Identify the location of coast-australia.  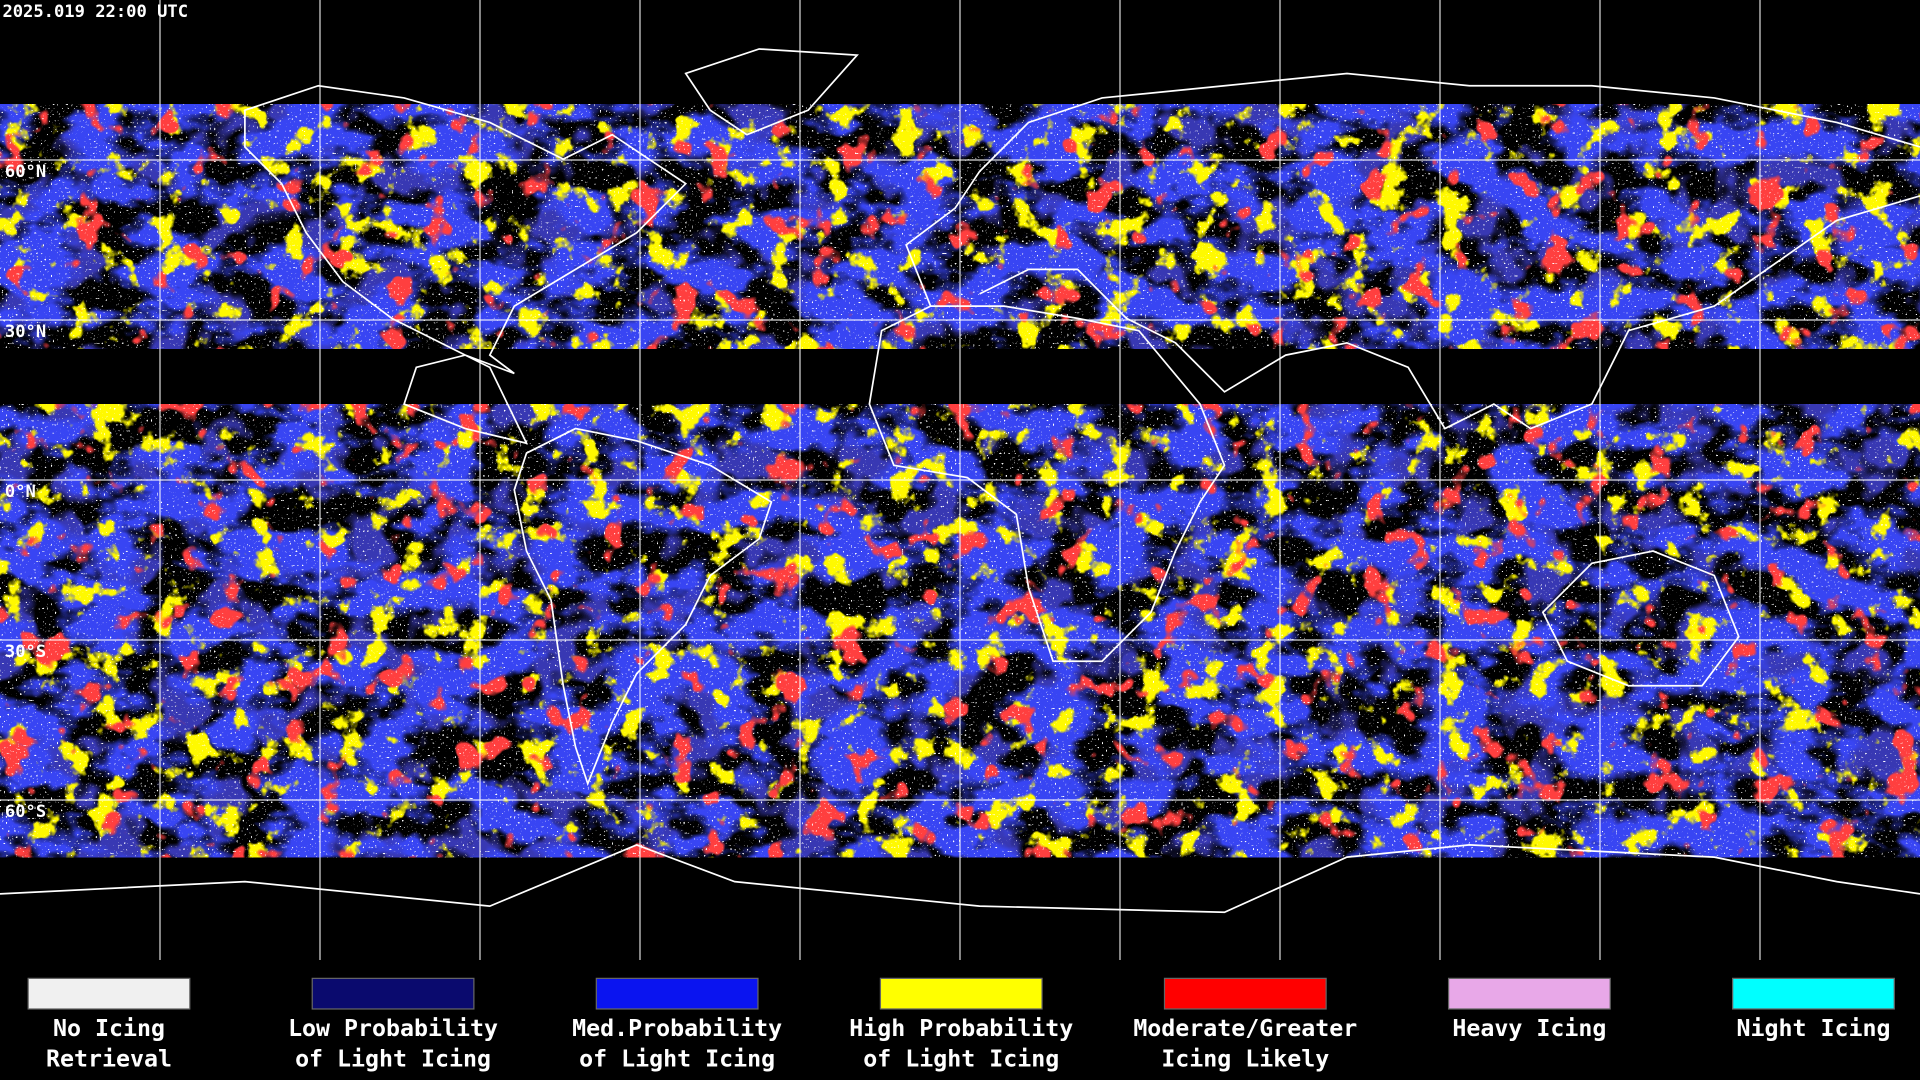
(1640, 618).